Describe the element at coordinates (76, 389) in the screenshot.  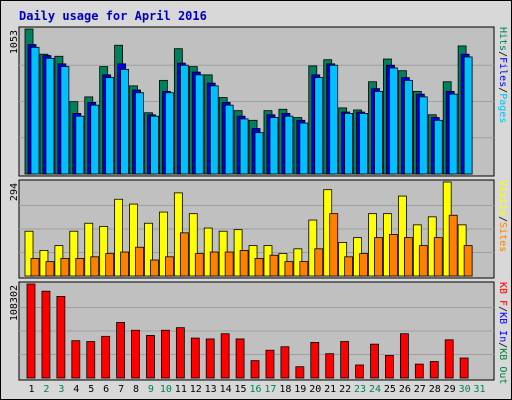
I see `day-label-4: 4` at that location.